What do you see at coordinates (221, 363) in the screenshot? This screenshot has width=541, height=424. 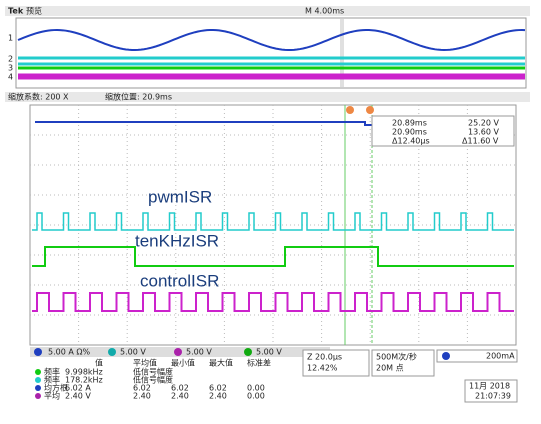 I see `meas-header: 最大值` at bounding box center [221, 363].